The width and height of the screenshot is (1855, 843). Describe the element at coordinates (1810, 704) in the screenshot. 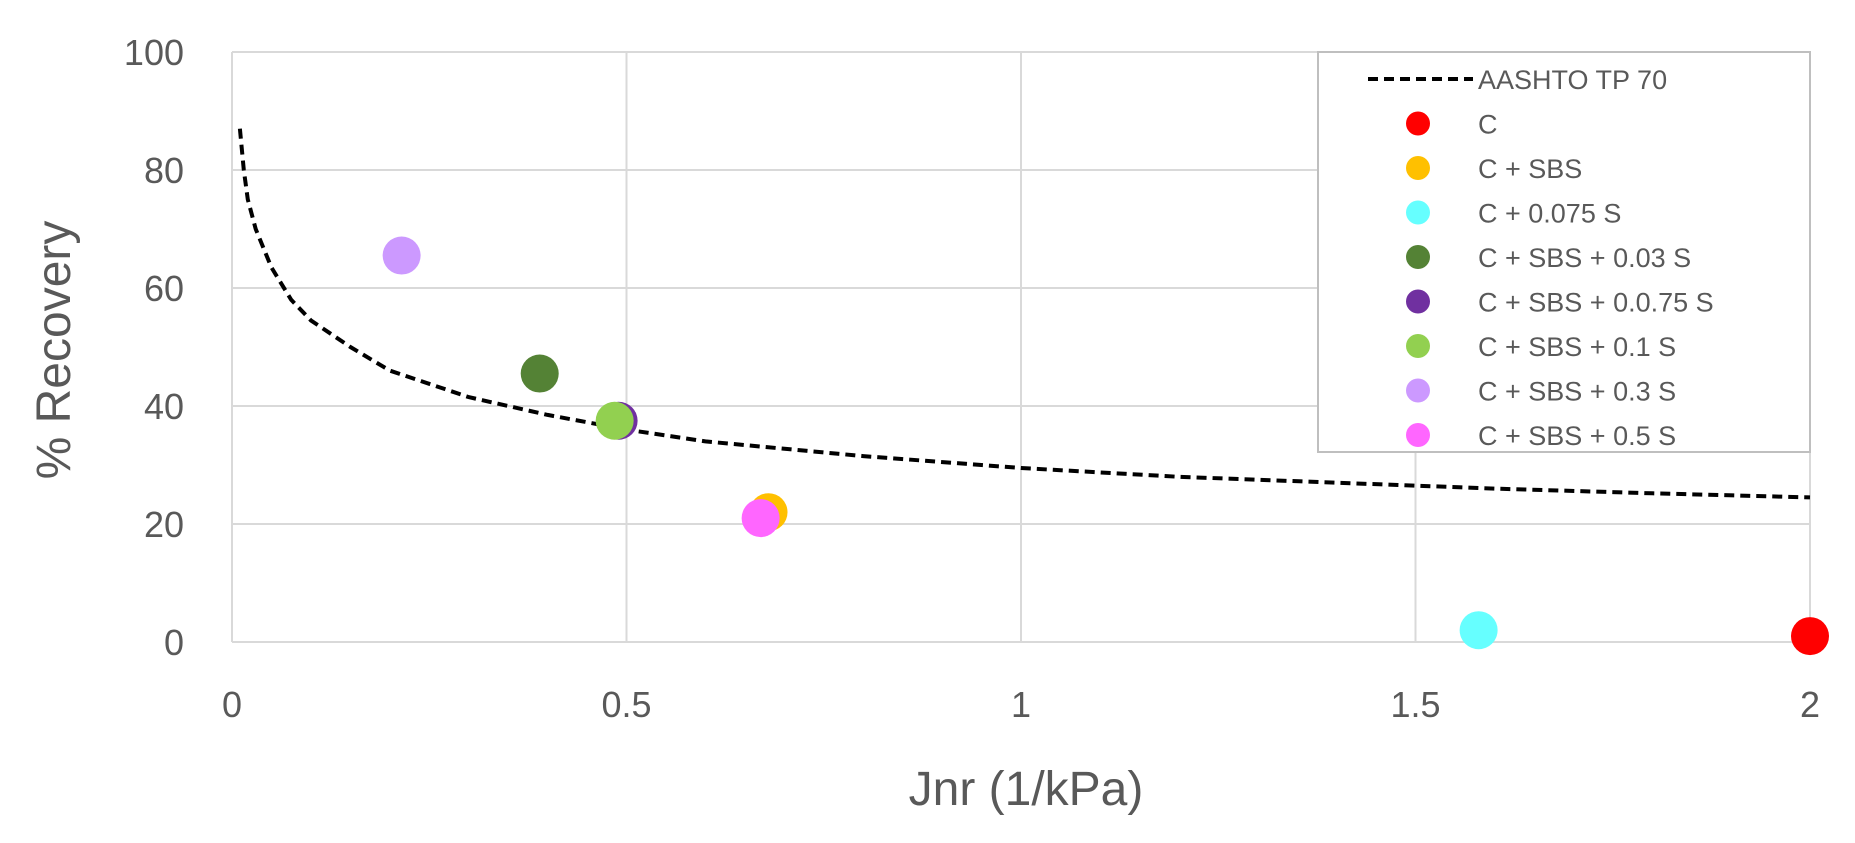

I see `x-tick-label: 2` at that location.